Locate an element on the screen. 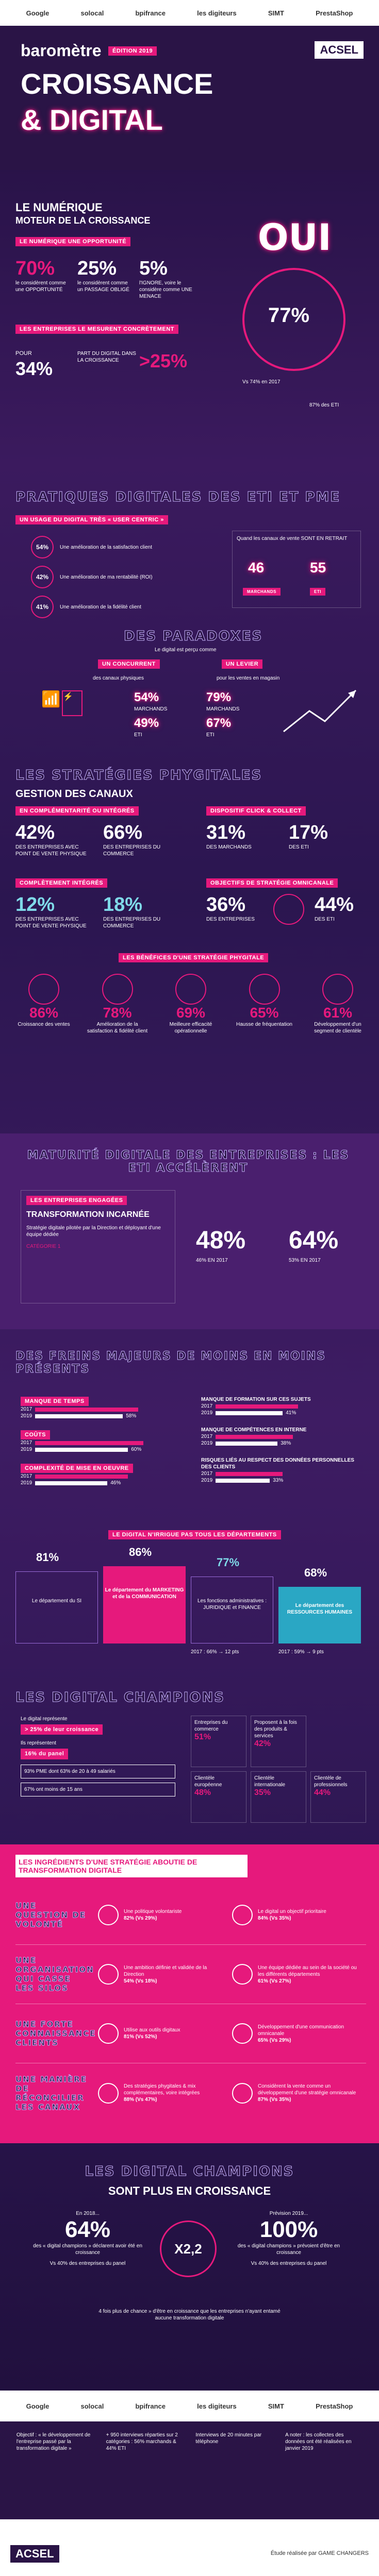 The width and height of the screenshot is (379, 2576). dep-4-value: 68% is located at coordinates (315, 1572).